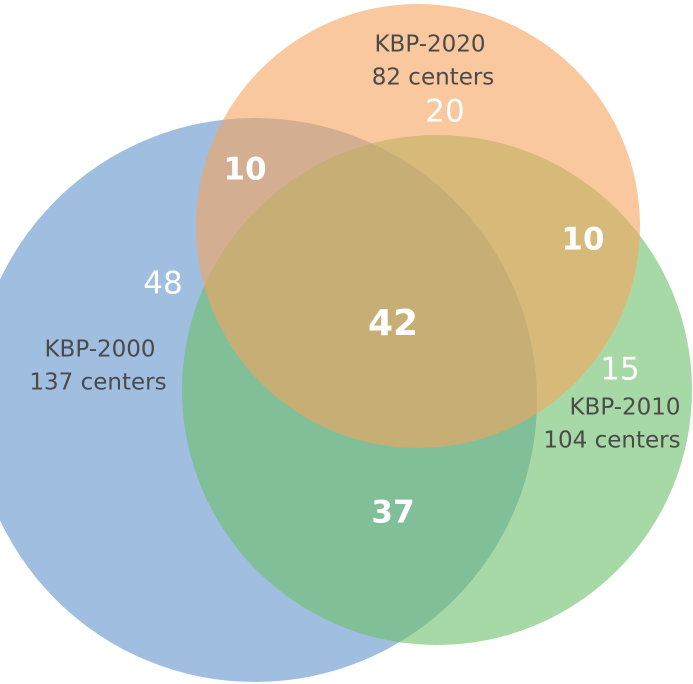 This screenshot has height=684, width=693. I want to click on region-value: 15, so click(619, 370).